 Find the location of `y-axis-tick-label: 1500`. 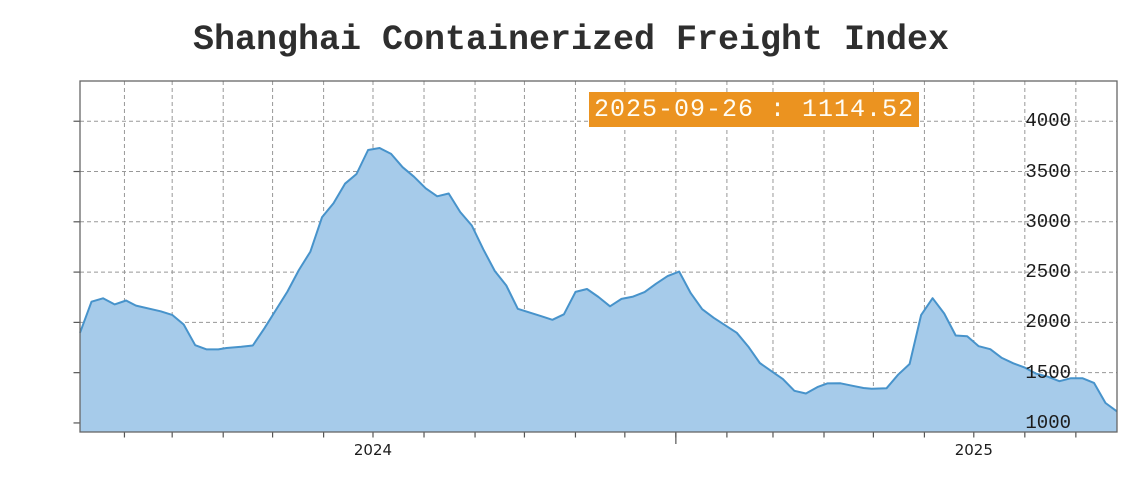

y-axis-tick-label: 1500 is located at coordinates (1048, 372).